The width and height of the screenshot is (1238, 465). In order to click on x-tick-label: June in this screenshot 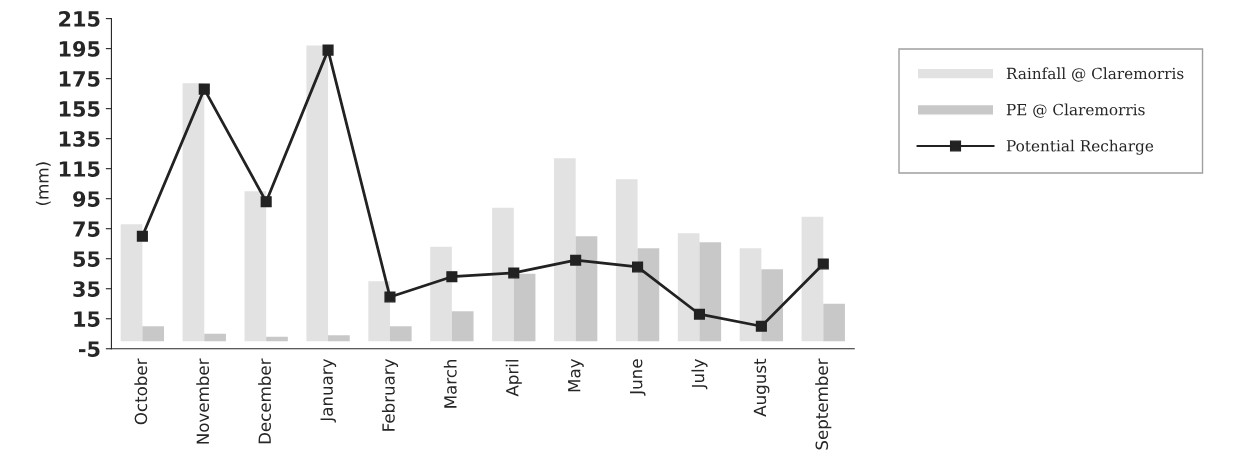, I will do `click(638, 377)`.